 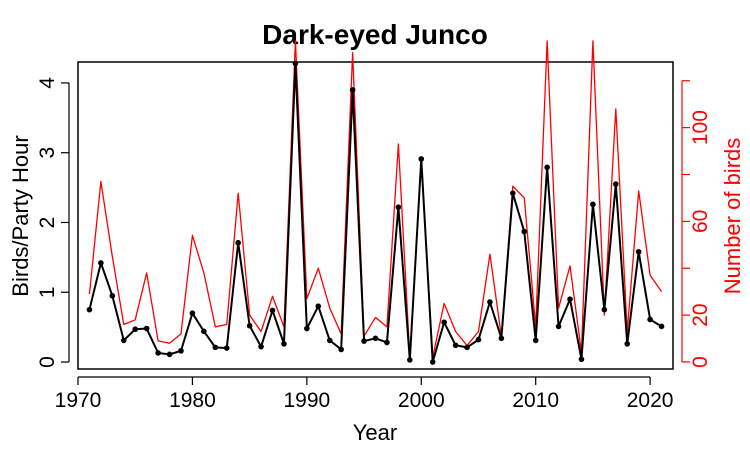 I want to click on y-tick-label: 1, so click(x=47, y=292).